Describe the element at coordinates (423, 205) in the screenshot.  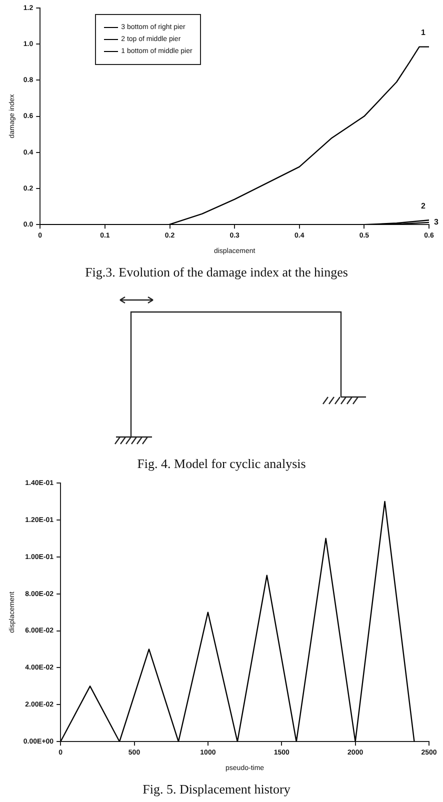
I see `annotation: 2` at that location.